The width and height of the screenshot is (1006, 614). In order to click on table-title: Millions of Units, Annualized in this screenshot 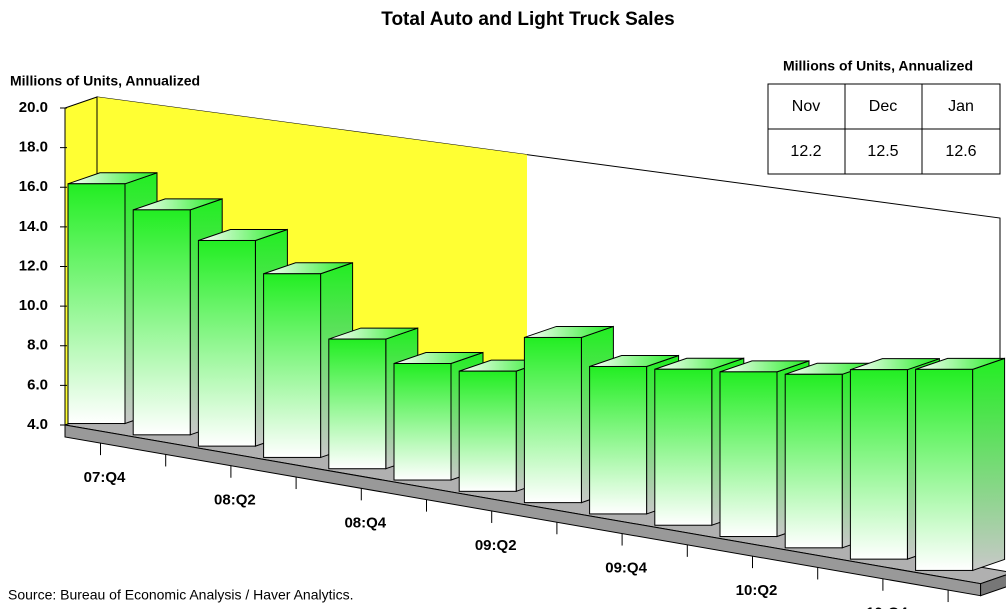, I will do `click(878, 66)`.